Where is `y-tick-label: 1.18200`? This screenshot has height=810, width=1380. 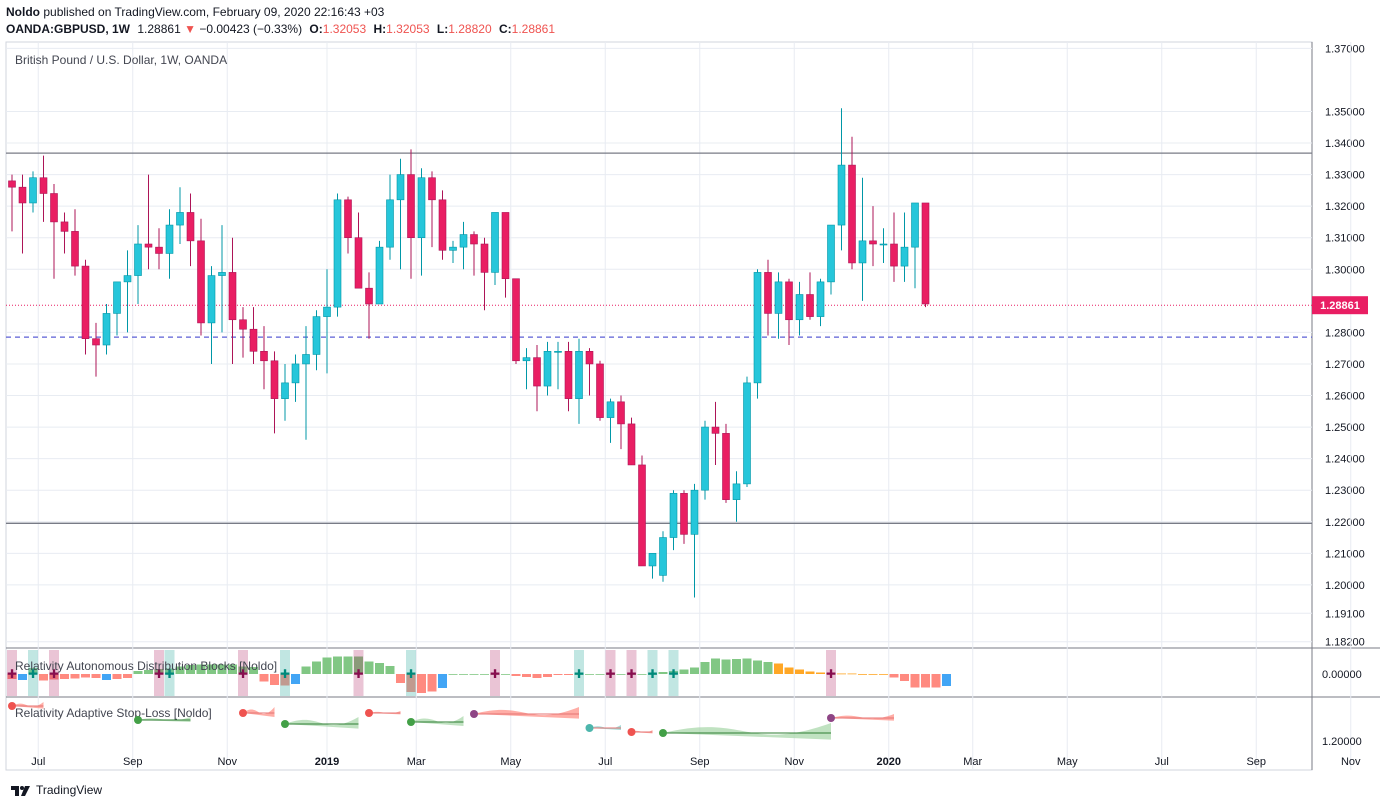
y-tick-label: 1.18200 is located at coordinates (1345, 643).